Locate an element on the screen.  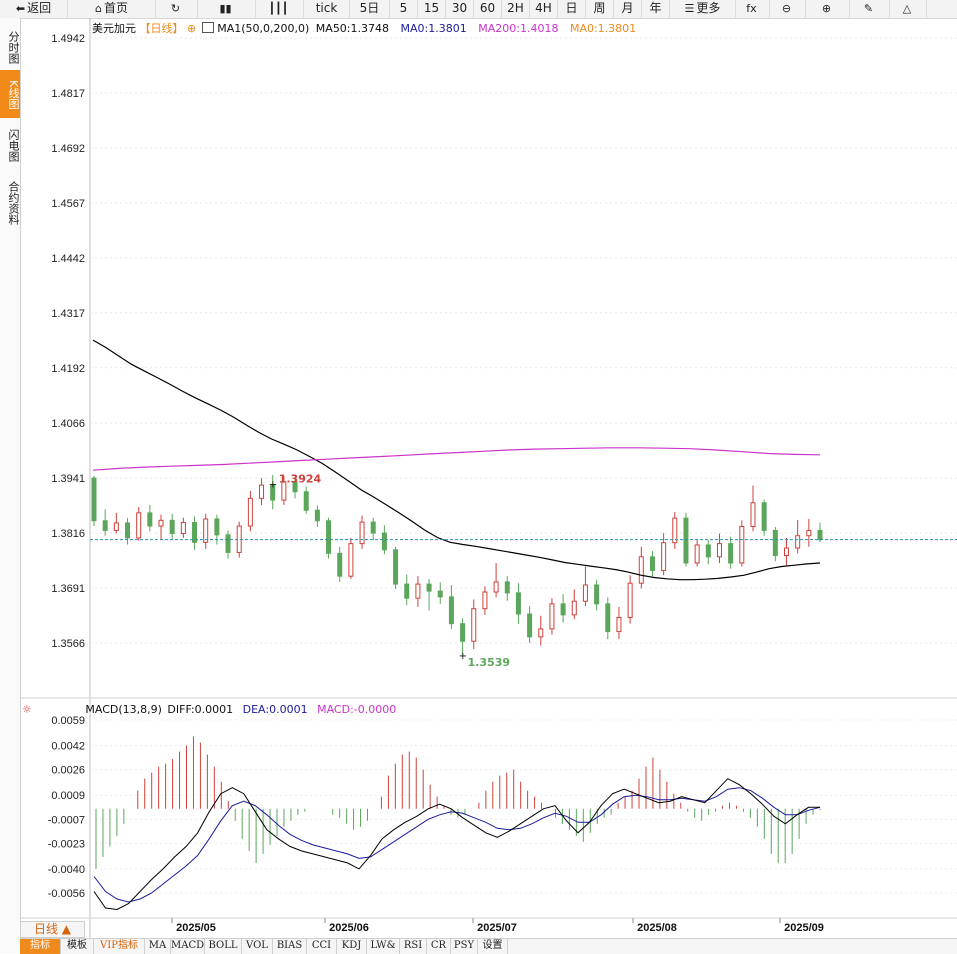
period-month: 月 is located at coordinates (628, 9).